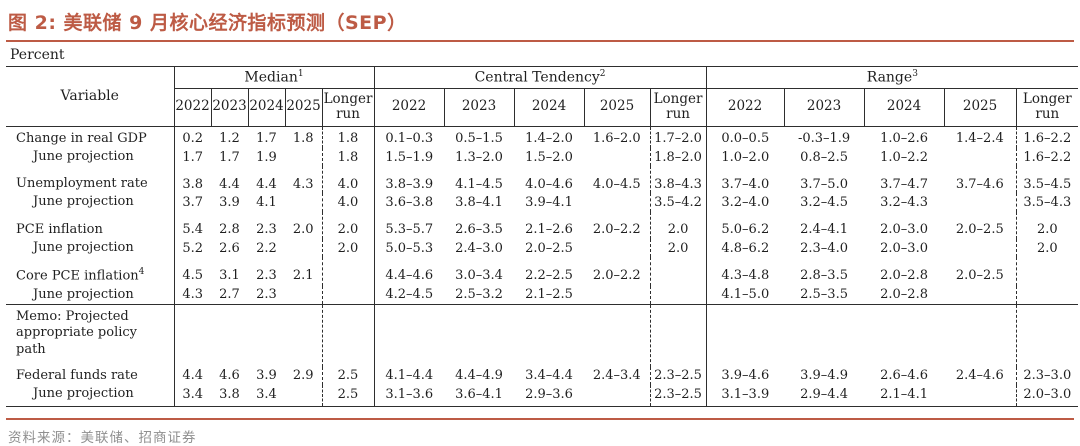 This screenshot has height=446, width=1080. What do you see at coordinates (303, 376) in the screenshot?
I see `value-cell: 2.9` at bounding box center [303, 376].